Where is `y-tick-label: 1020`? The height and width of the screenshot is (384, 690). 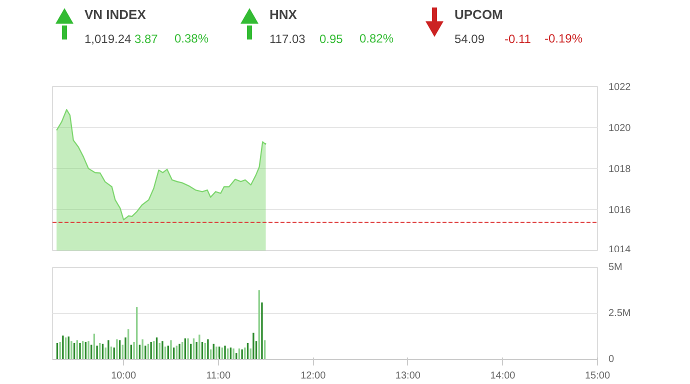 y-tick-label: 1020 is located at coordinates (620, 128).